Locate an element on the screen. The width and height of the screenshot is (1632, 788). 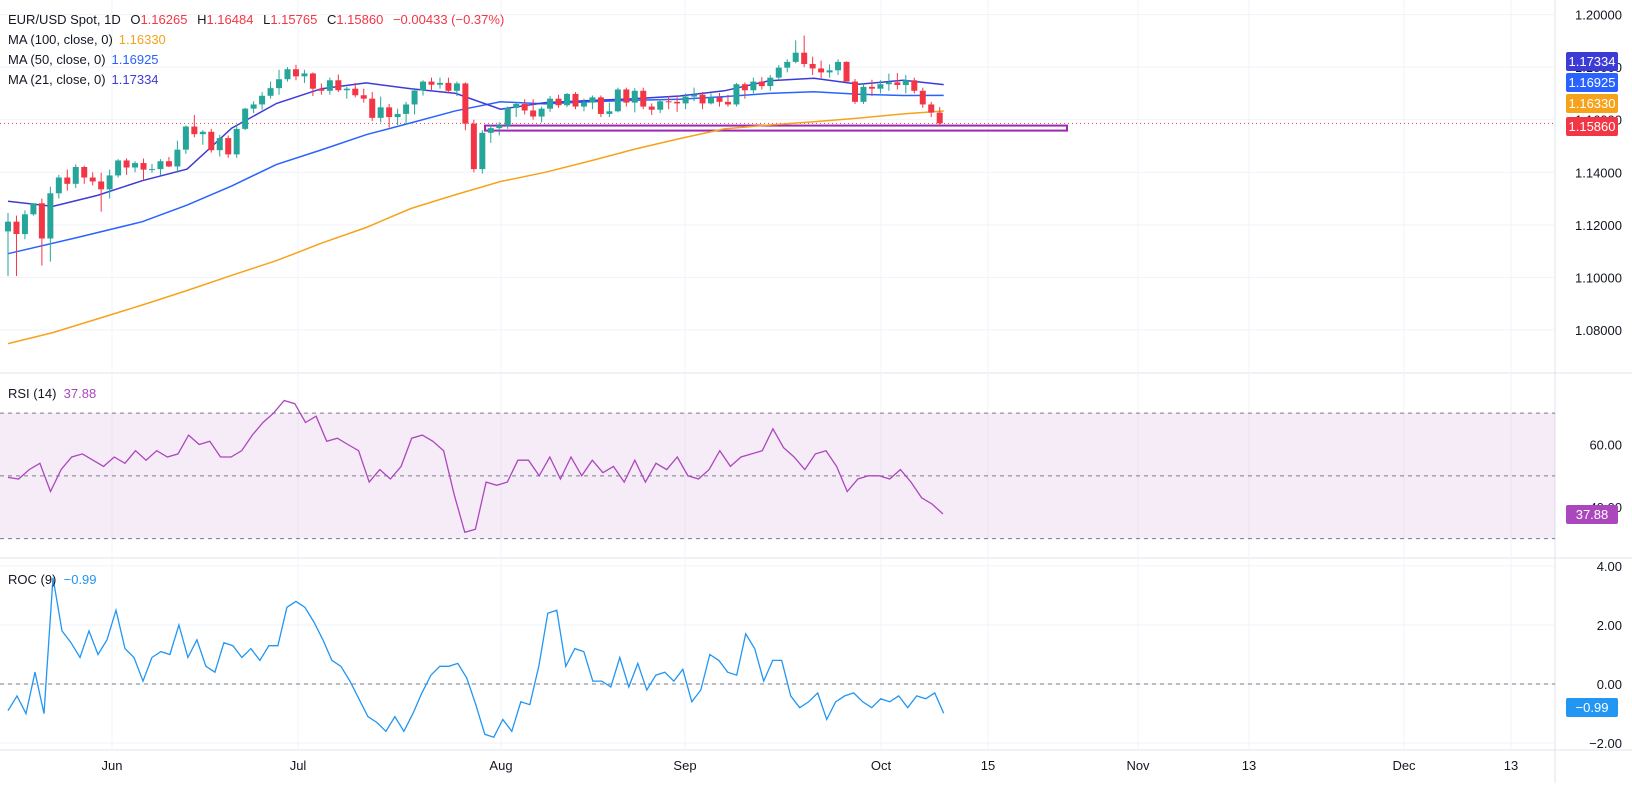
ma100-legend: MA (100, close, 0) 1.16330 is located at coordinates (87, 39).